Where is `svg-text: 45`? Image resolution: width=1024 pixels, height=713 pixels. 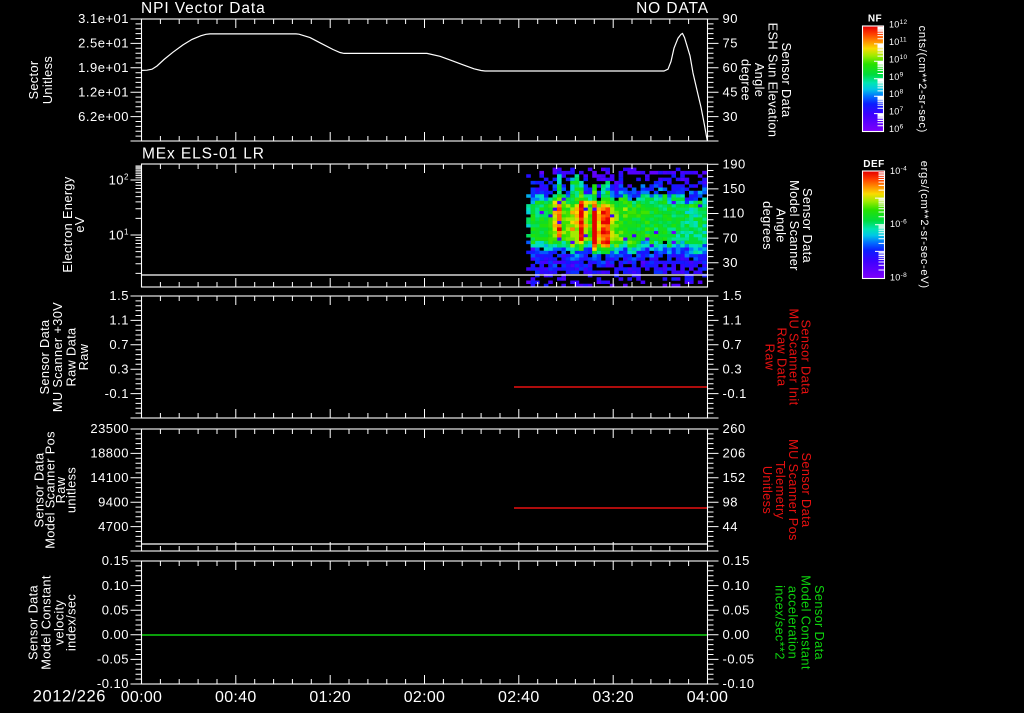
svg-text: 45 is located at coordinates (730, 91).